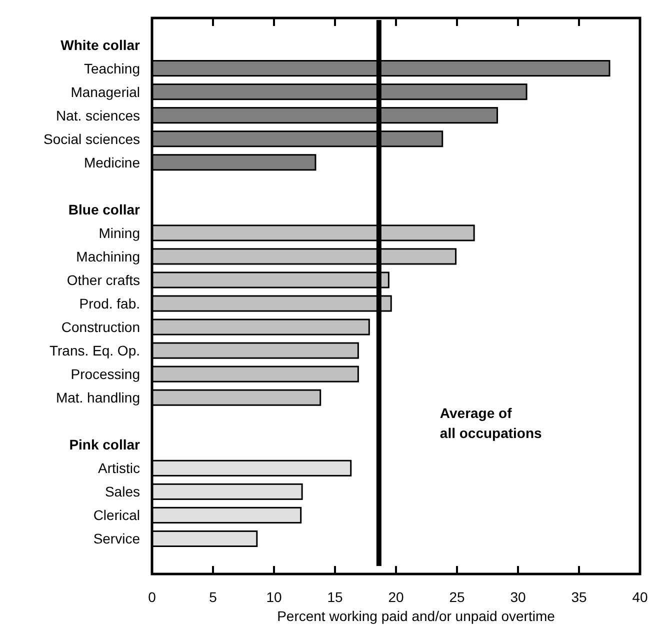 This screenshot has width=663, height=627. Describe the element at coordinates (213, 597) in the screenshot. I see `x-tick-label: 5` at that location.